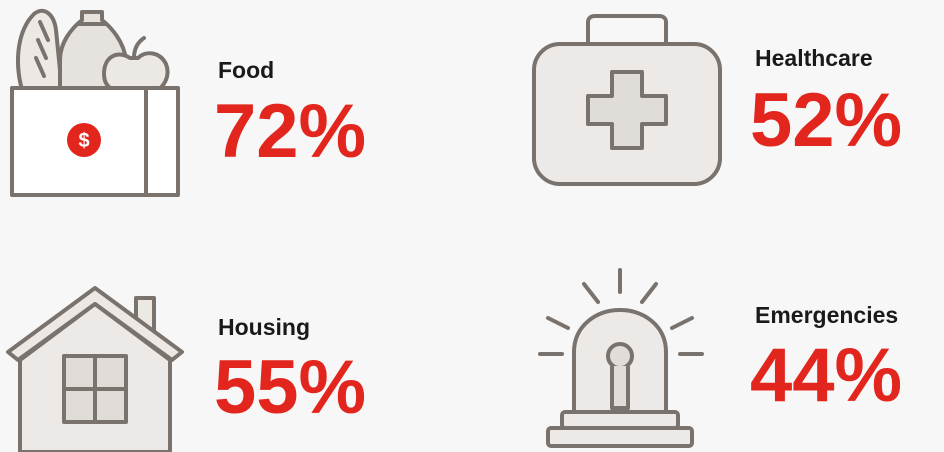 The width and height of the screenshot is (944, 452). Describe the element at coordinates (627, 100) in the screenshot. I see `healthcare-icon` at that location.